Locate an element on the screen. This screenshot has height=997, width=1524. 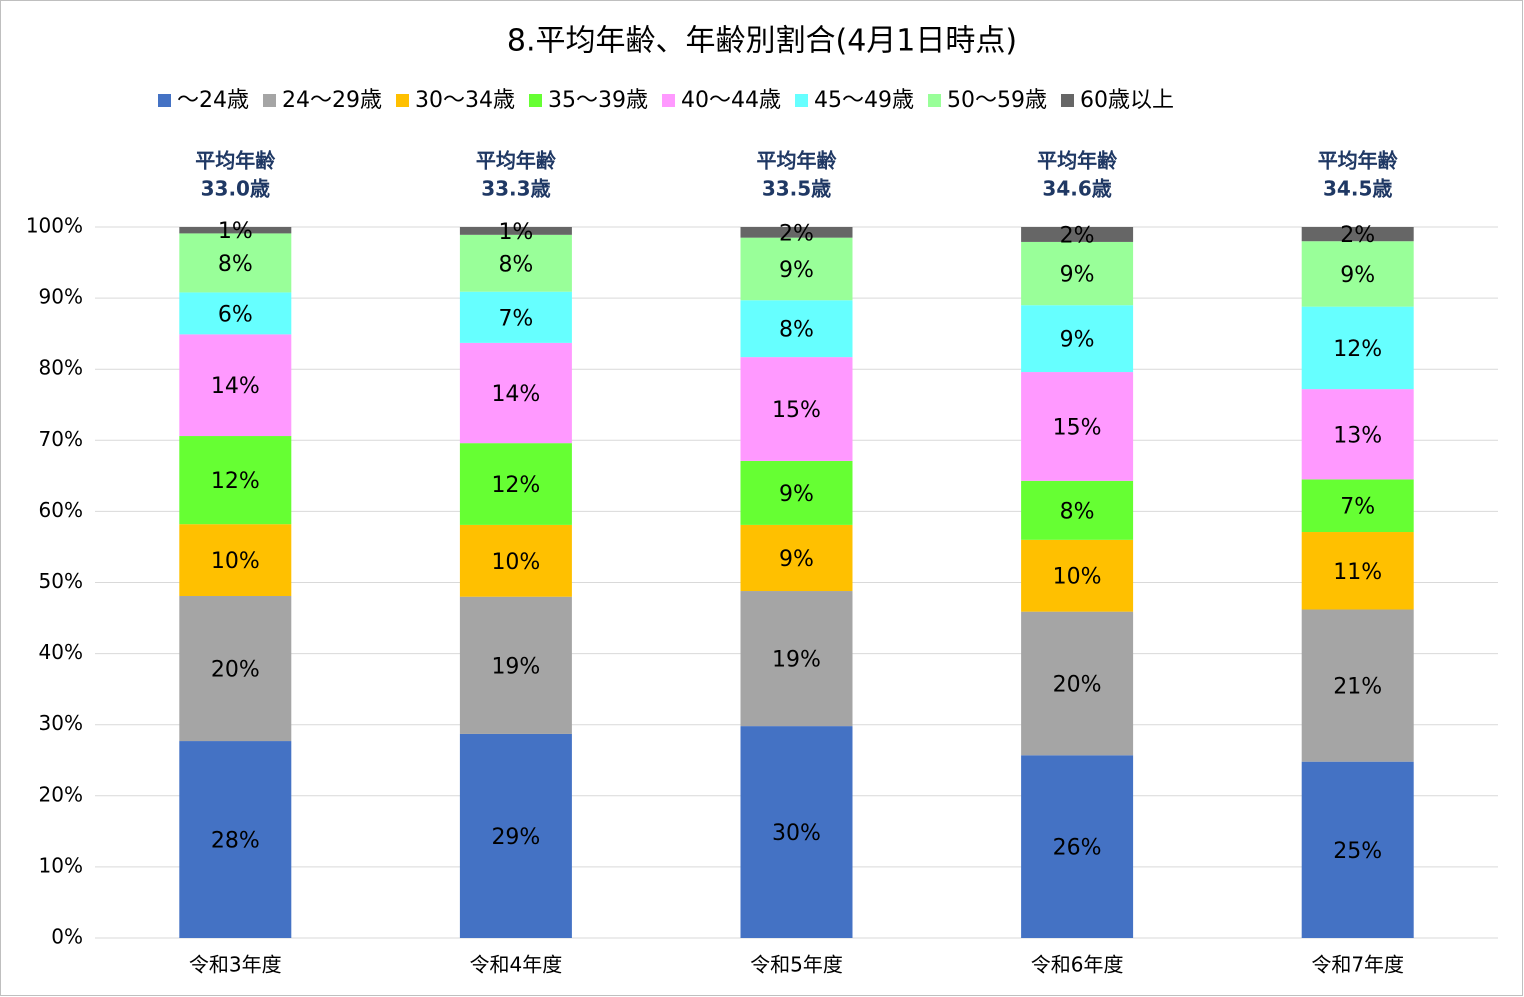
data-label: 6% is located at coordinates (235, 314).